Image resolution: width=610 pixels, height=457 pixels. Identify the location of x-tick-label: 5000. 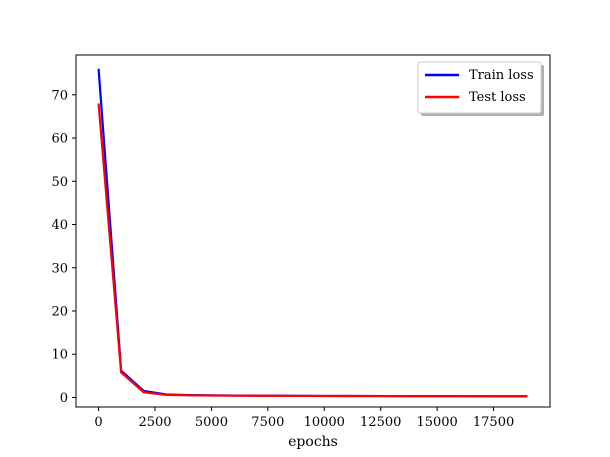
(211, 422).